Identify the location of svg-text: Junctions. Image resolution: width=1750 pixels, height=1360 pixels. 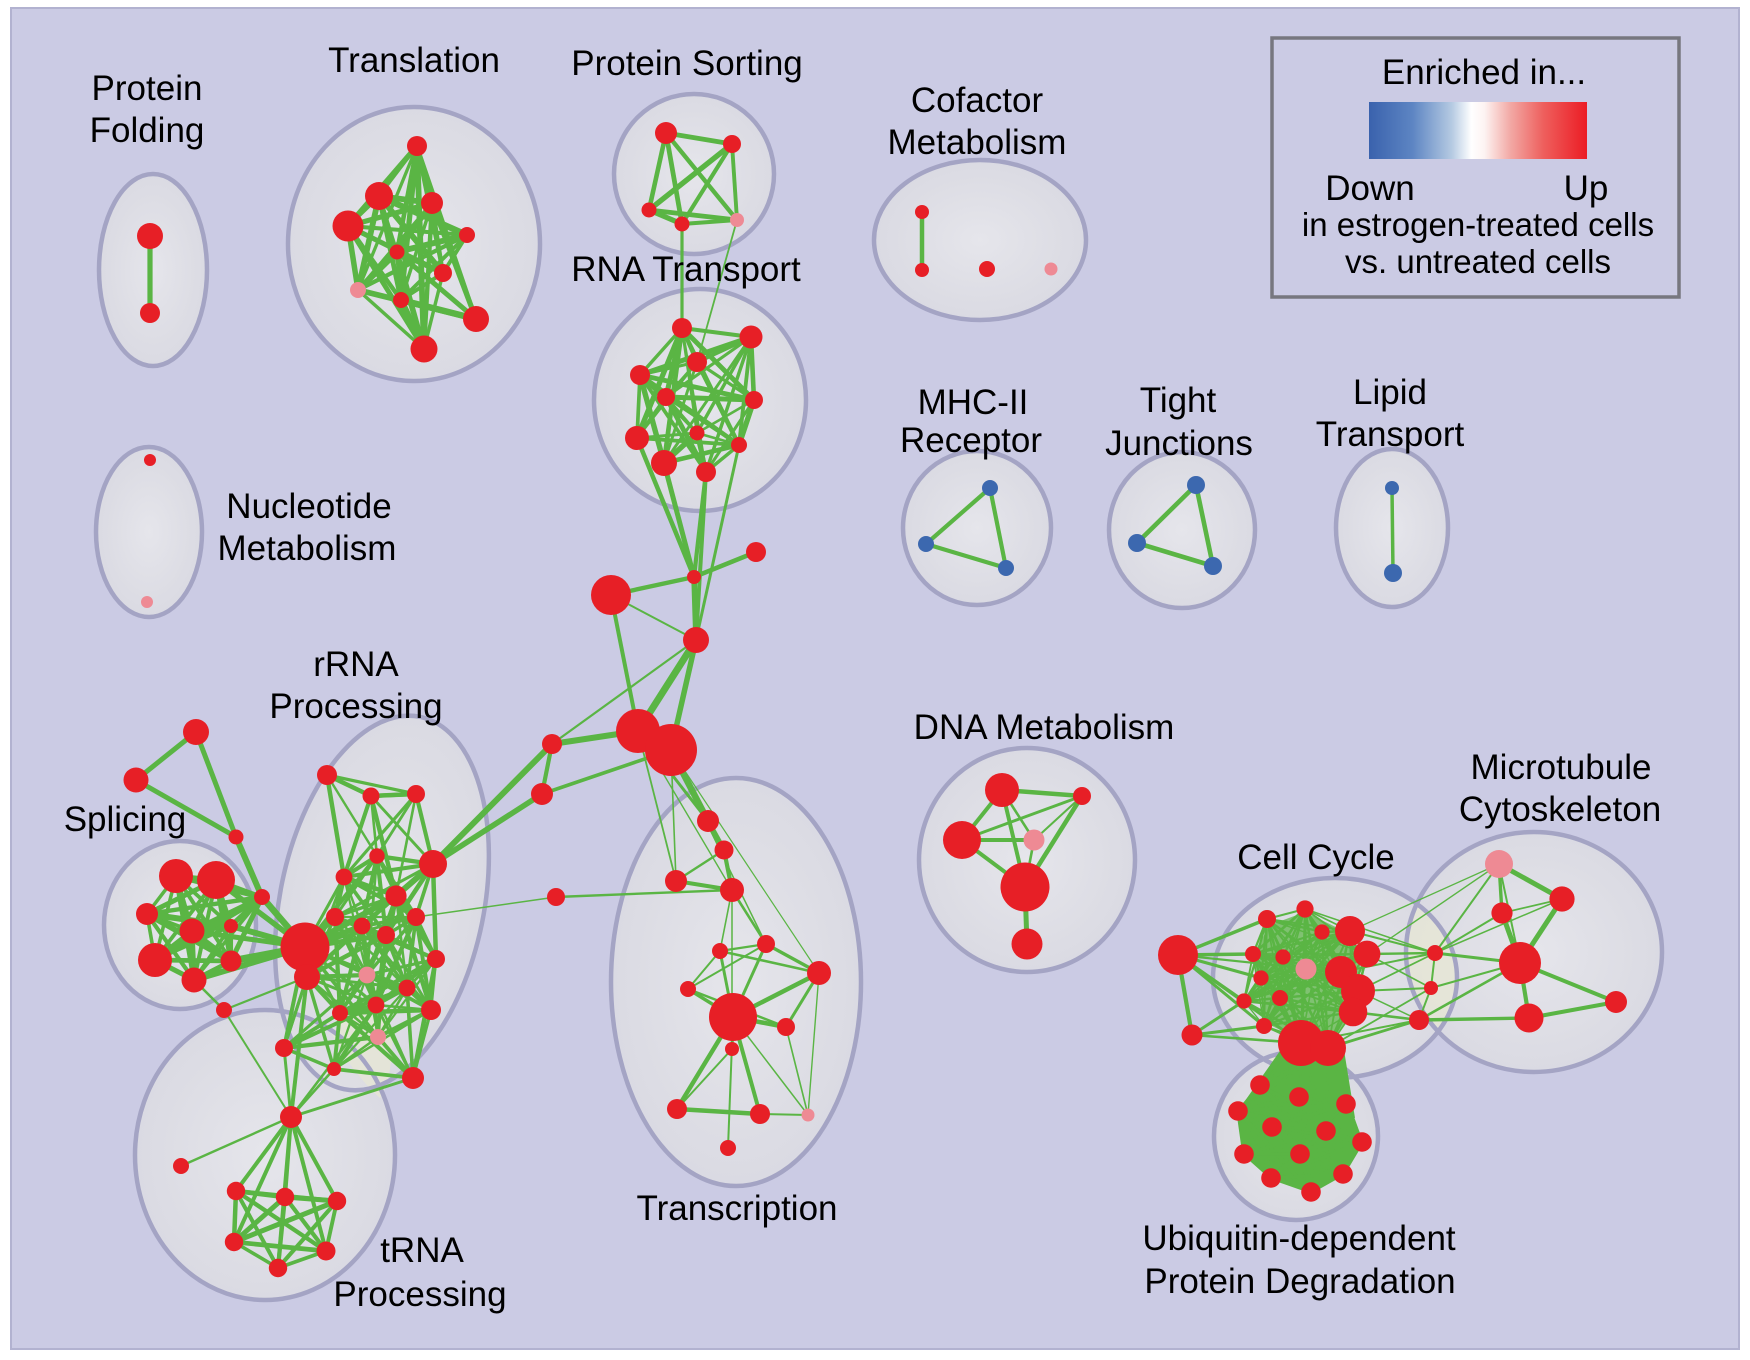
(1179, 443).